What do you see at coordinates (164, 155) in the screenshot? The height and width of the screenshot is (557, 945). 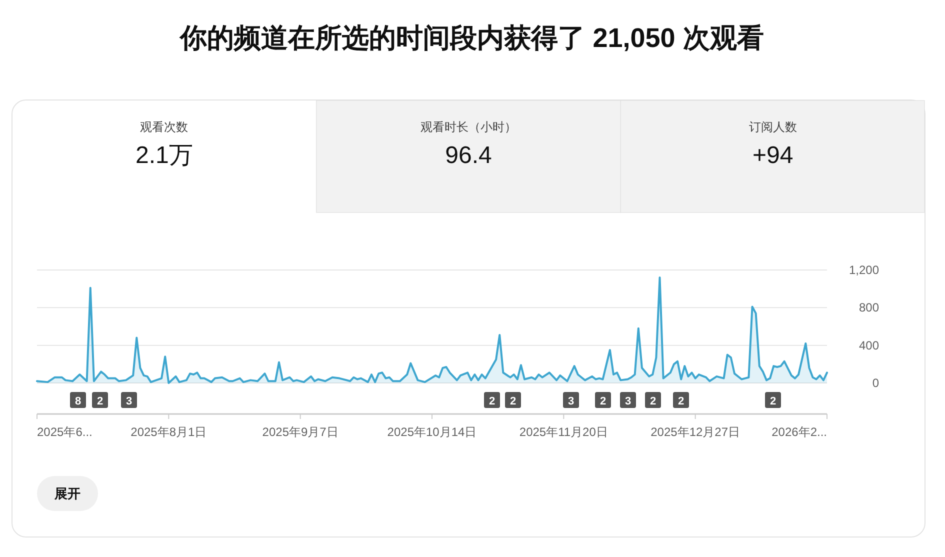 I see `text: 2.1万` at bounding box center [164, 155].